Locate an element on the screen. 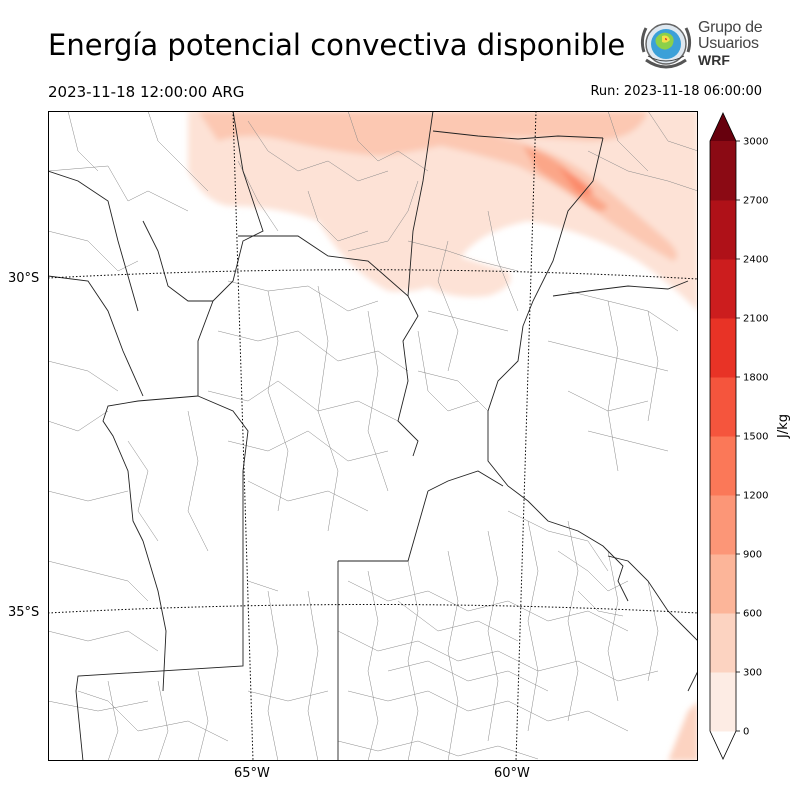  run-time: Run: 2023-11-18 06:00:00 is located at coordinates (676, 91).